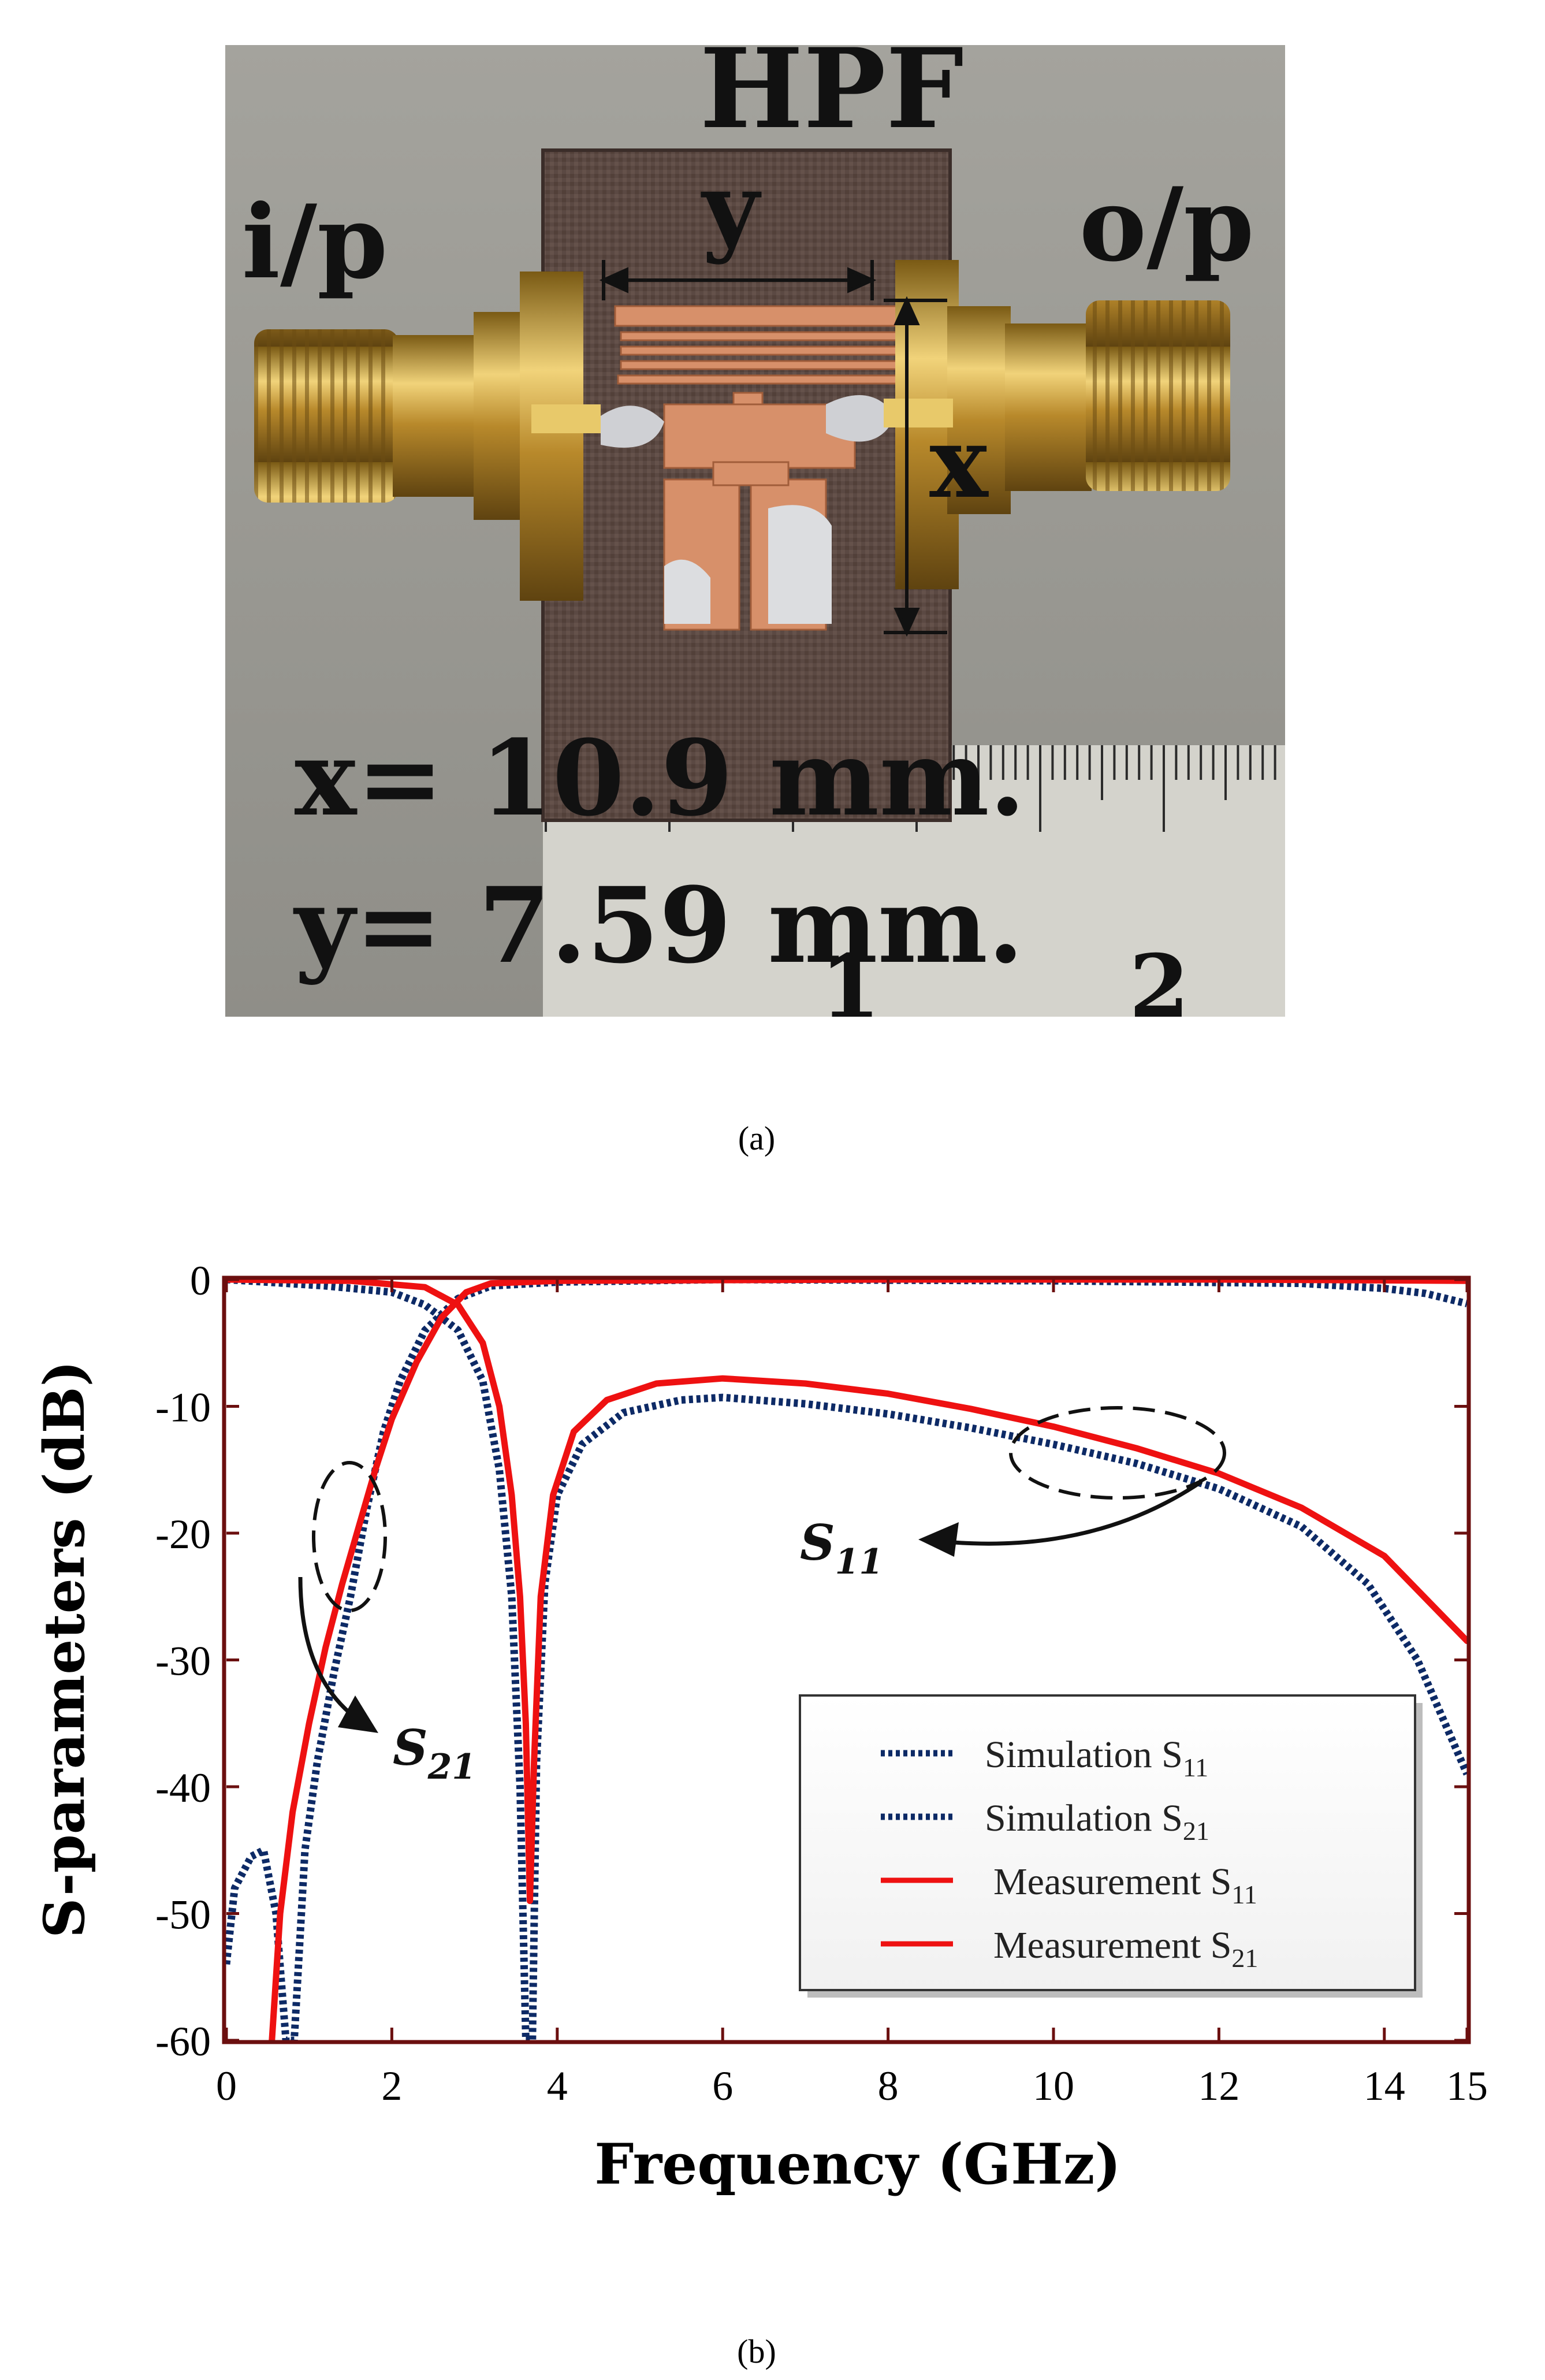 Image resolution: width=1545 pixels, height=2380 pixels. Describe the element at coordinates (64, 1649) in the screenshot. I see `y-axis-title: S-parameters (dB)` at that location.